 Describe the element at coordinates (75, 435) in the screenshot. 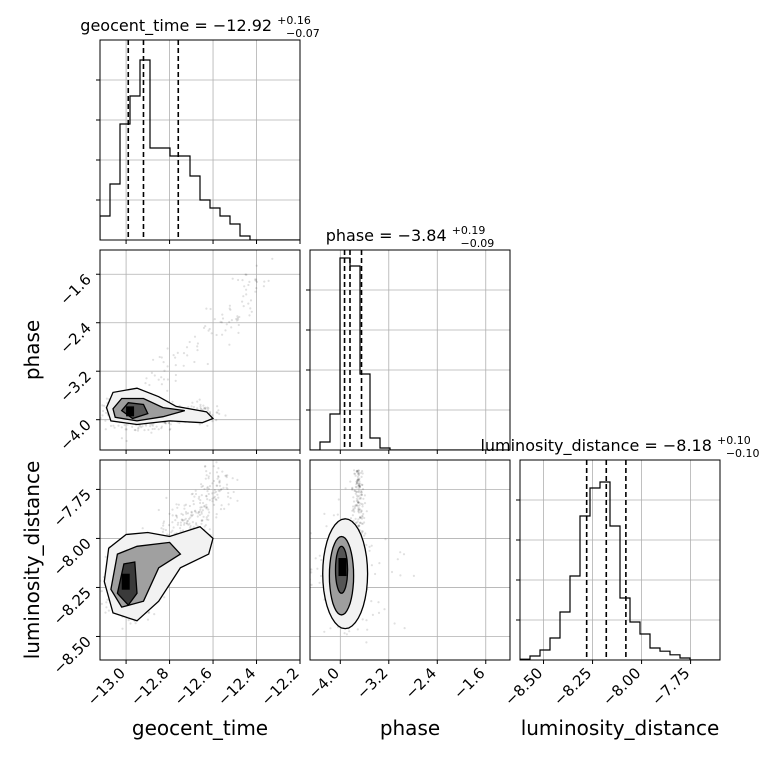

I see `y-tick-label-phase: −4.0` at that location.